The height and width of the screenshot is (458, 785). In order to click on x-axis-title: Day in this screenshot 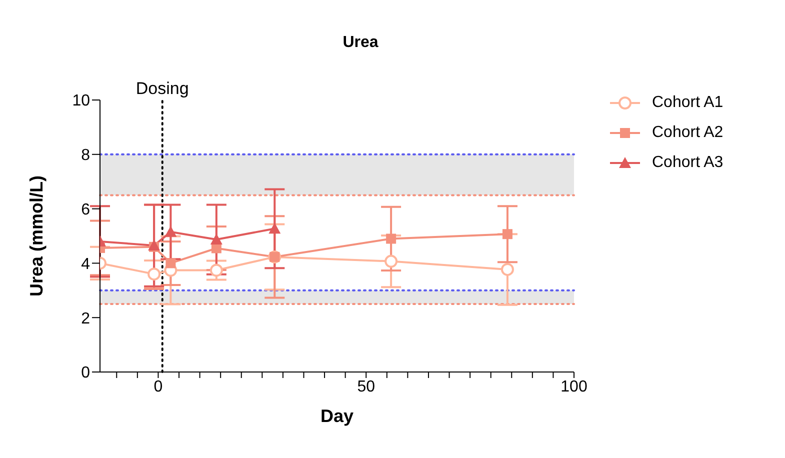, I will do `click(337, 416)`.